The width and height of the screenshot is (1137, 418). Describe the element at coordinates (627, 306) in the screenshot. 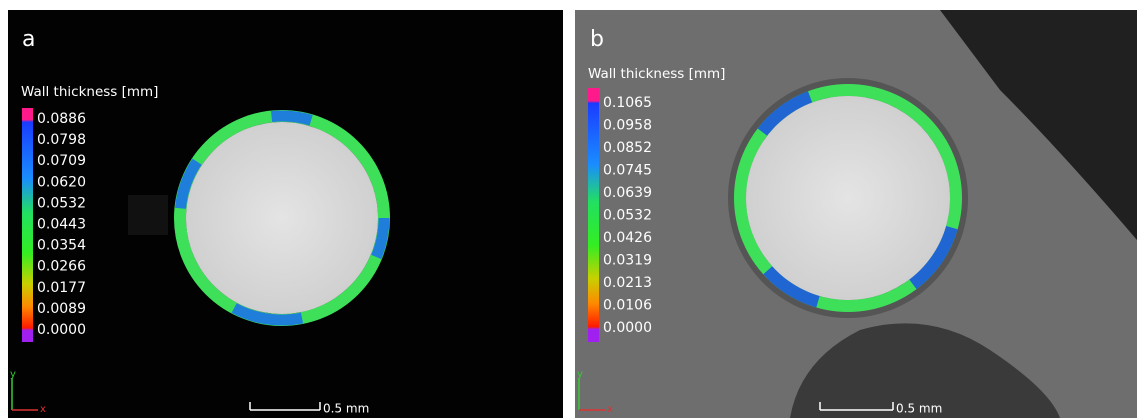

I see `legend-label: 0.0106` at that location.